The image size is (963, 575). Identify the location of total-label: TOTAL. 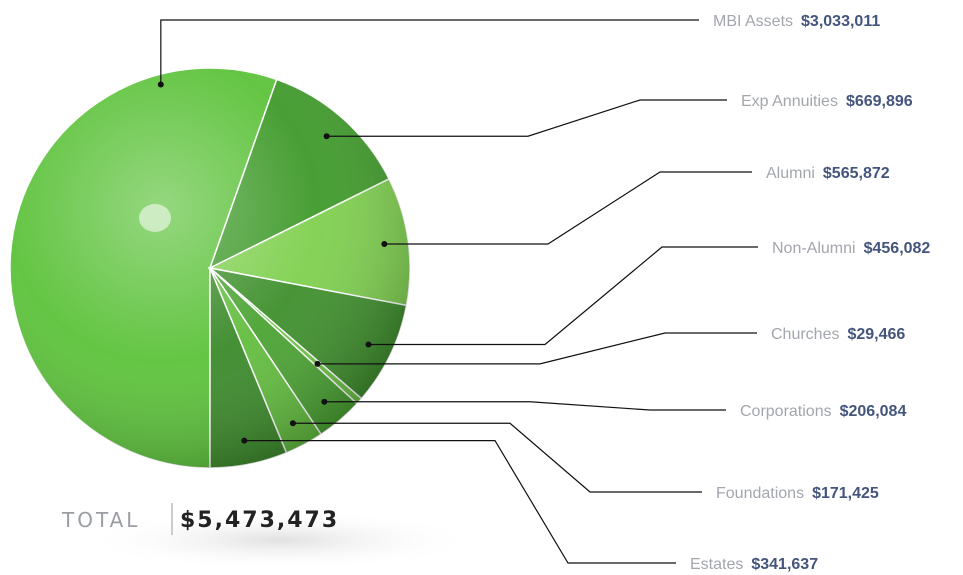
(100, 520).